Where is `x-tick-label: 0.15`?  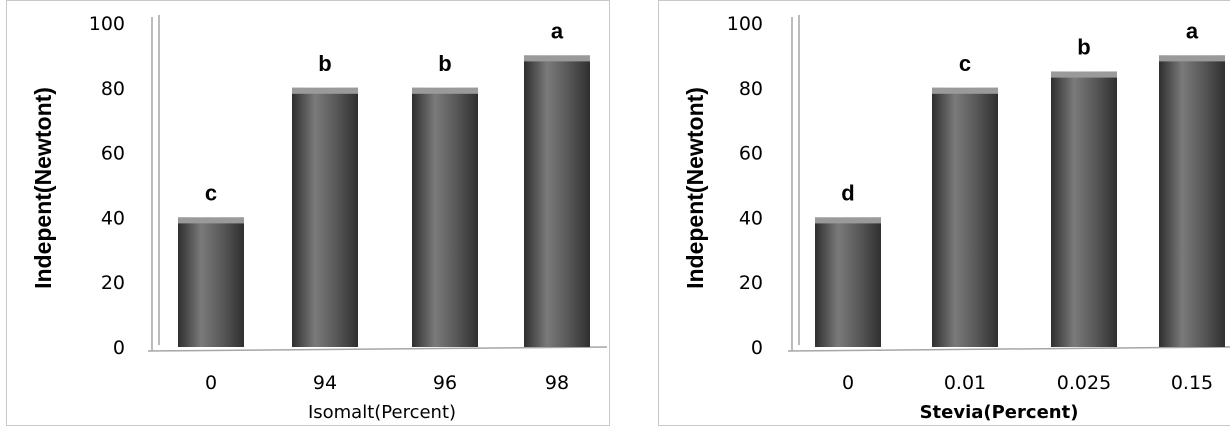 x-tick-label: 0.15 is located at coordinates (1192, 383).